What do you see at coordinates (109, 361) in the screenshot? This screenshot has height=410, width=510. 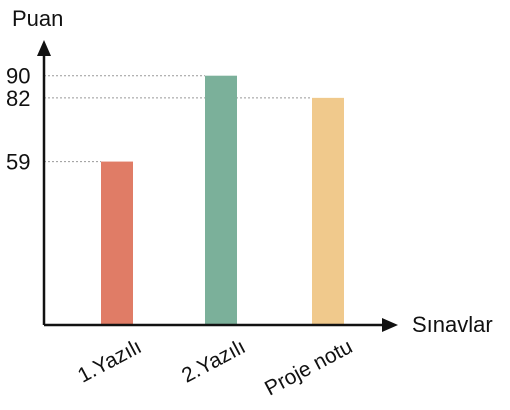 I see `category-label: 1.Yazılı` at bounding box center [109, 361].